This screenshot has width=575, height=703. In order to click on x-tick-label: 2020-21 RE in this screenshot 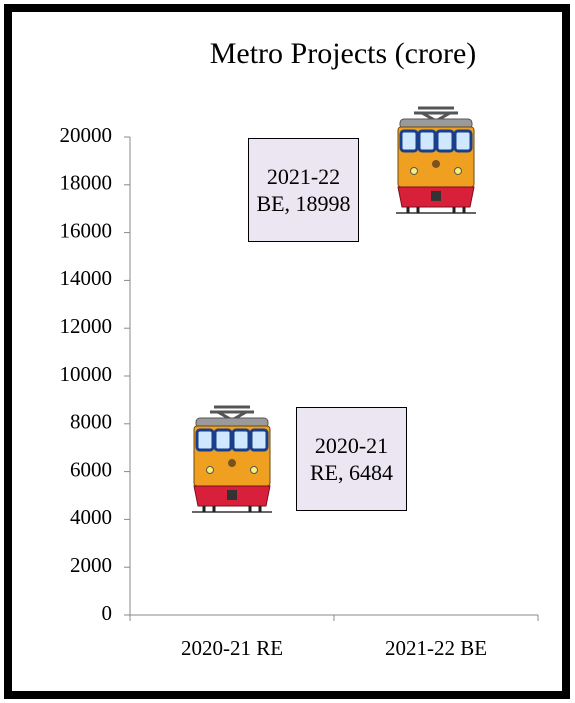, I will do `click(232, 648)`.